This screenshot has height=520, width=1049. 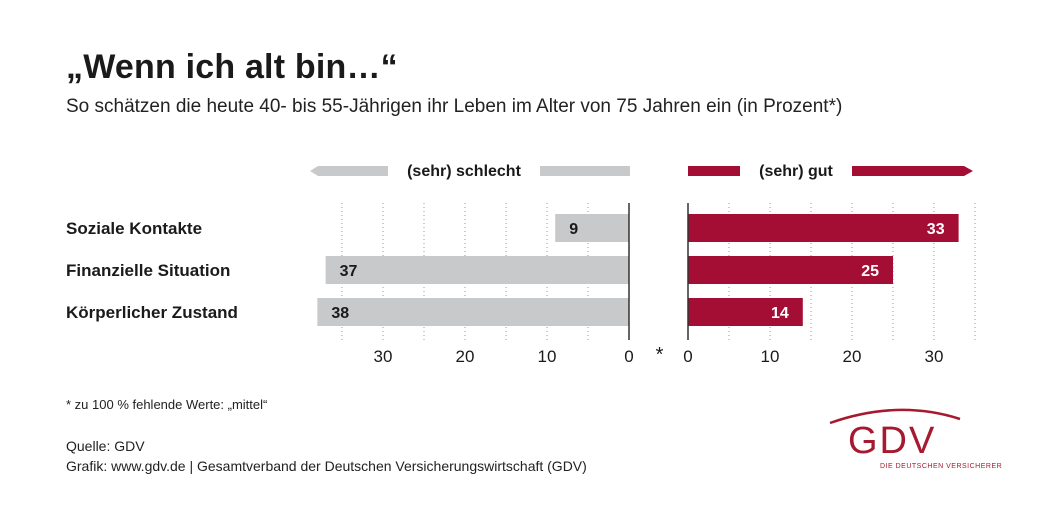 I want to click on series-label-schlecht: (sehr) schlecht, so click(x=464, y=171).